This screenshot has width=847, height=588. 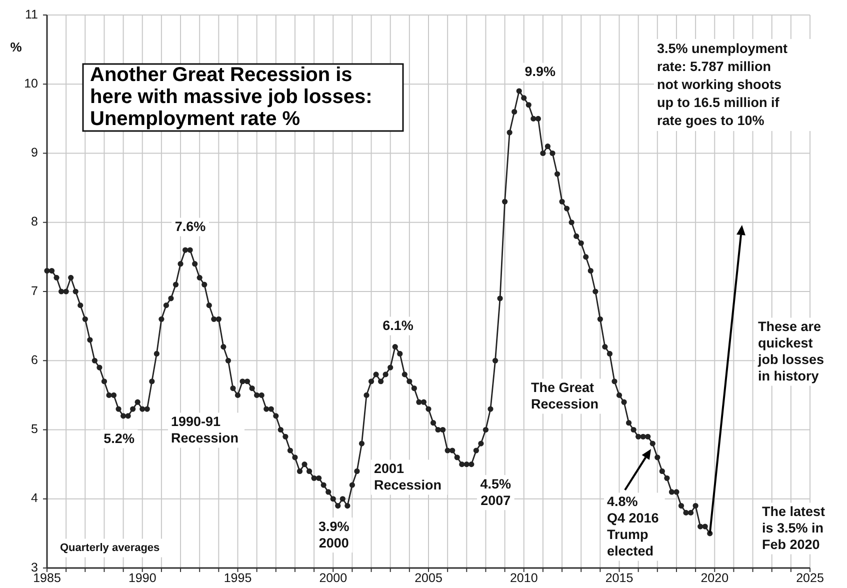 What do you see at coordinates (398, 325) in the screenshot?
I see `annotation: 6.1%` at bounding box center [398, 325].